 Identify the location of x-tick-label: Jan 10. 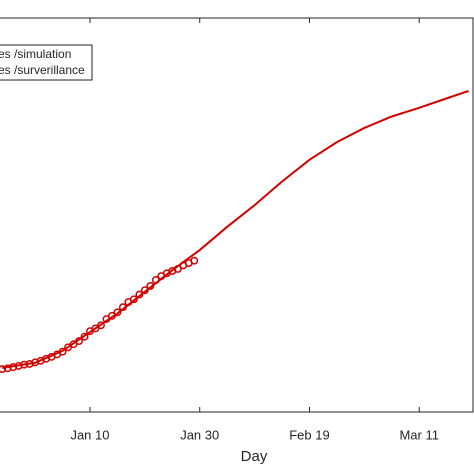
(89, 434).